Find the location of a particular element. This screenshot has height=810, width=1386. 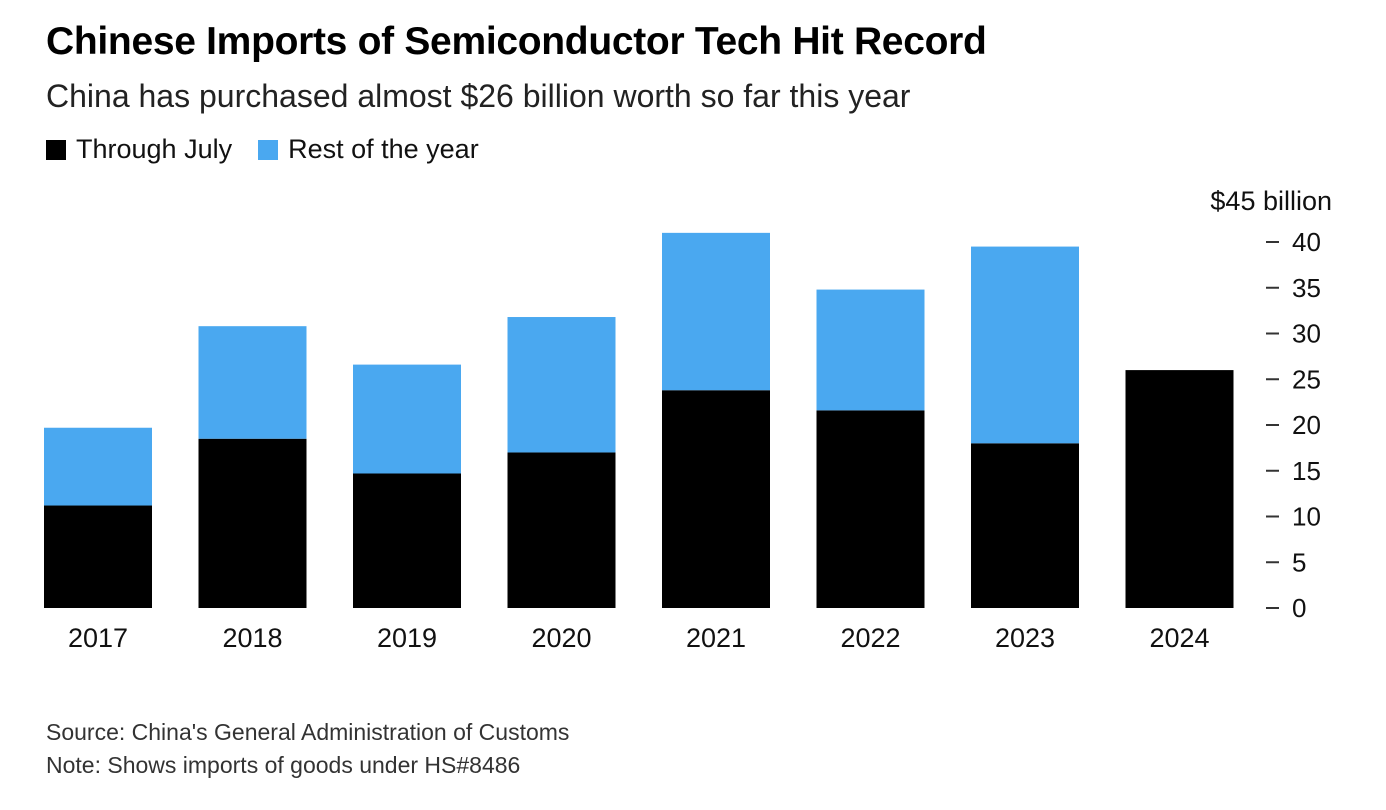

bar-through-july-2017 is located at coordinates (98, 556).